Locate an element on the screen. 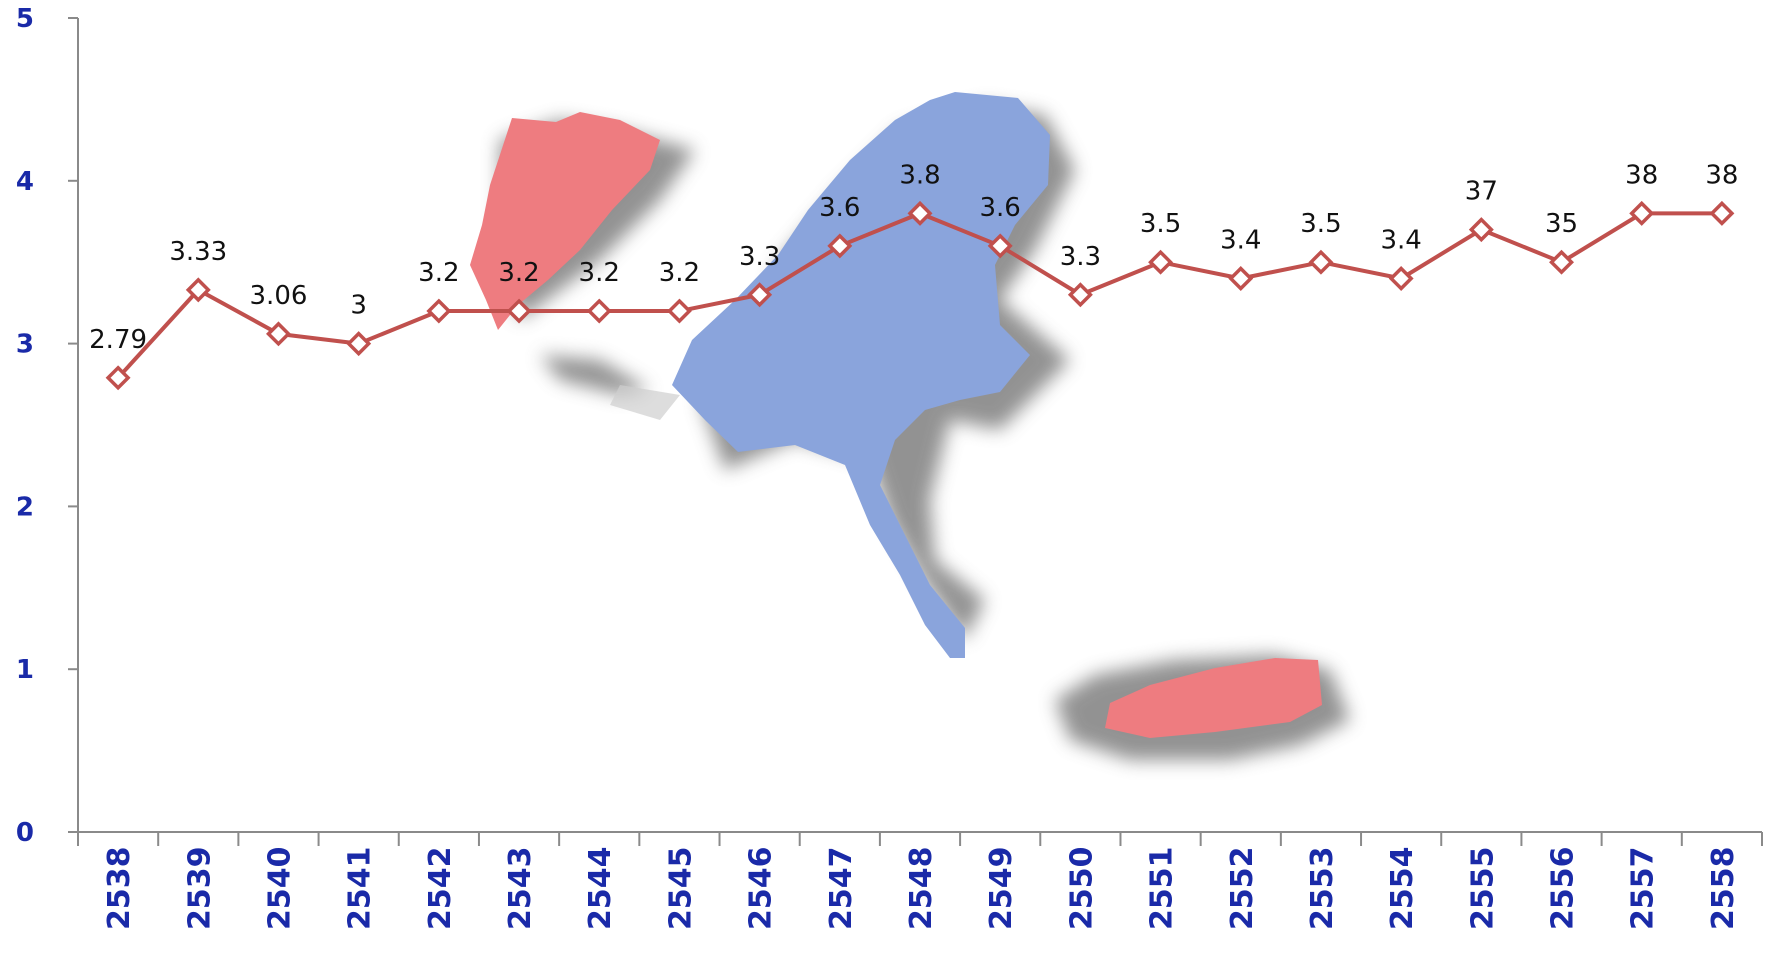  x-tick-label: 2550 is located at coordinates (1081, 889).